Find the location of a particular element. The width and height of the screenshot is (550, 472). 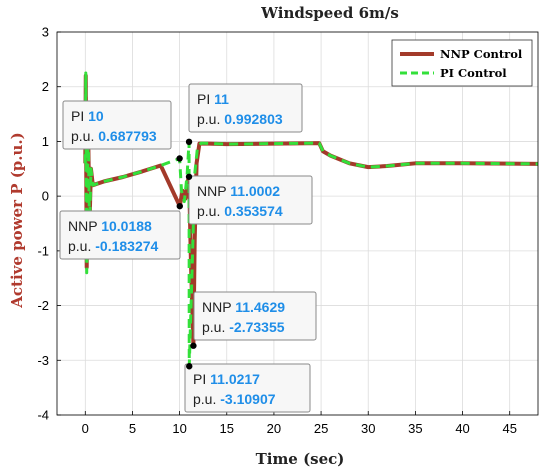

y-tick-label: -4 is located at coordinates (43, 415).